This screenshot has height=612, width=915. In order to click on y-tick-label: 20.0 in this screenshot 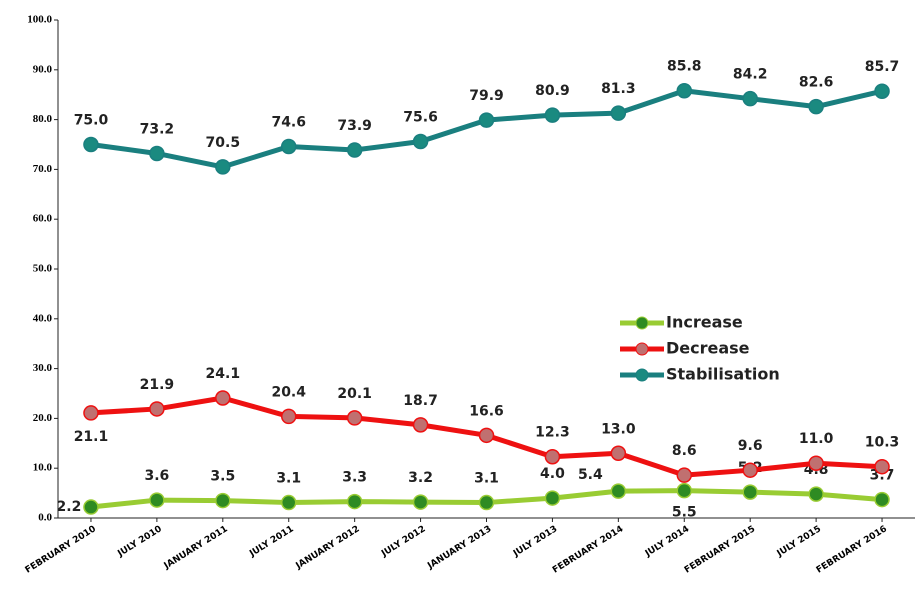, I will do `click(43, 418)`.